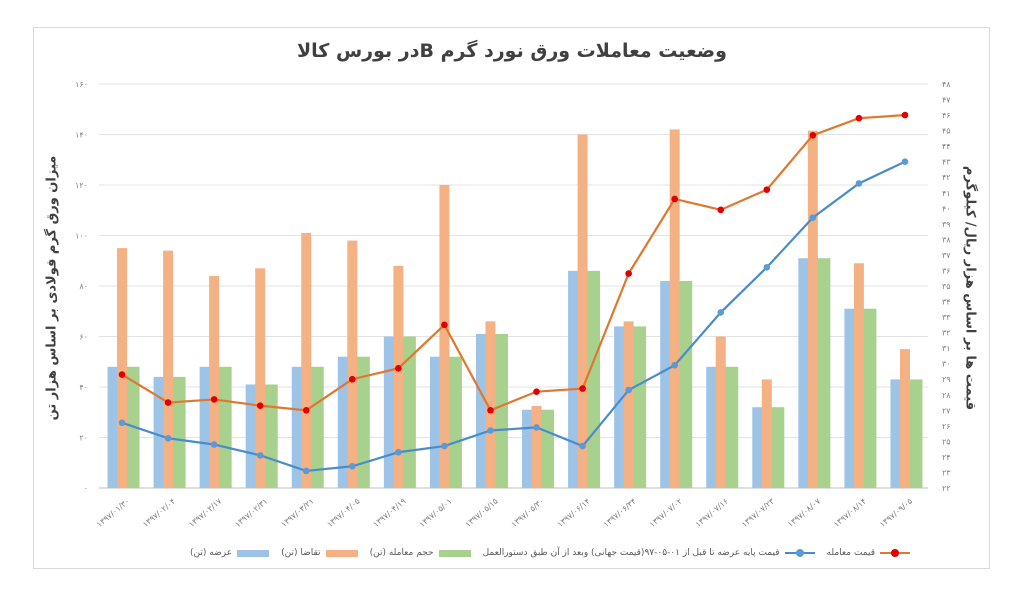 The height and width of the screenshot is (600, 1024). I want to click on x-tick-label: ۱۳۹۷/۰۹/۰۵, so click(896, 513).